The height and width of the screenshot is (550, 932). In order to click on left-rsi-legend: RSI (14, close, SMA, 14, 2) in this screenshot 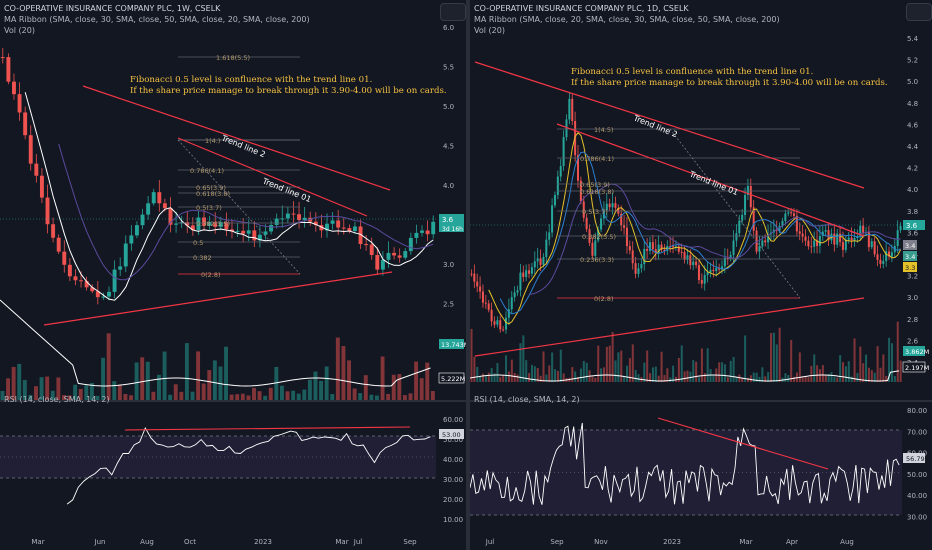, I will do `click(57, 399)`.